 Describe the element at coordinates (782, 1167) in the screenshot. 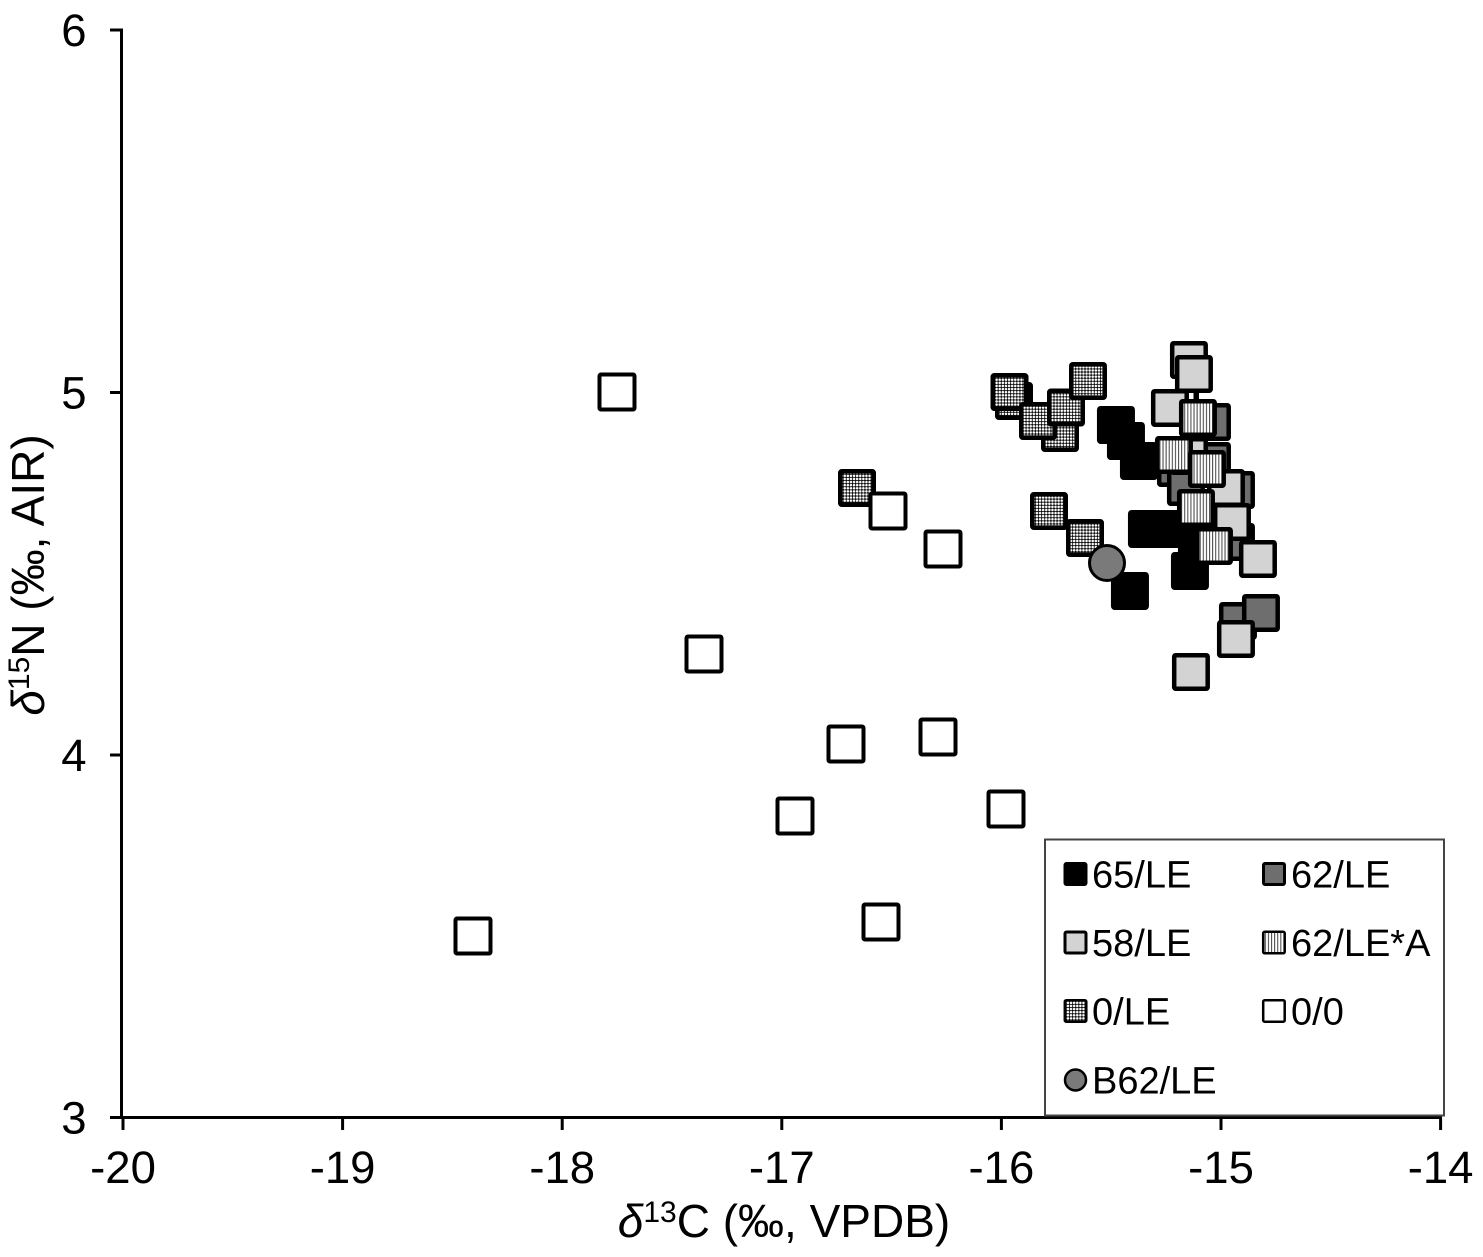

I see `svg-text: -17` at that location.